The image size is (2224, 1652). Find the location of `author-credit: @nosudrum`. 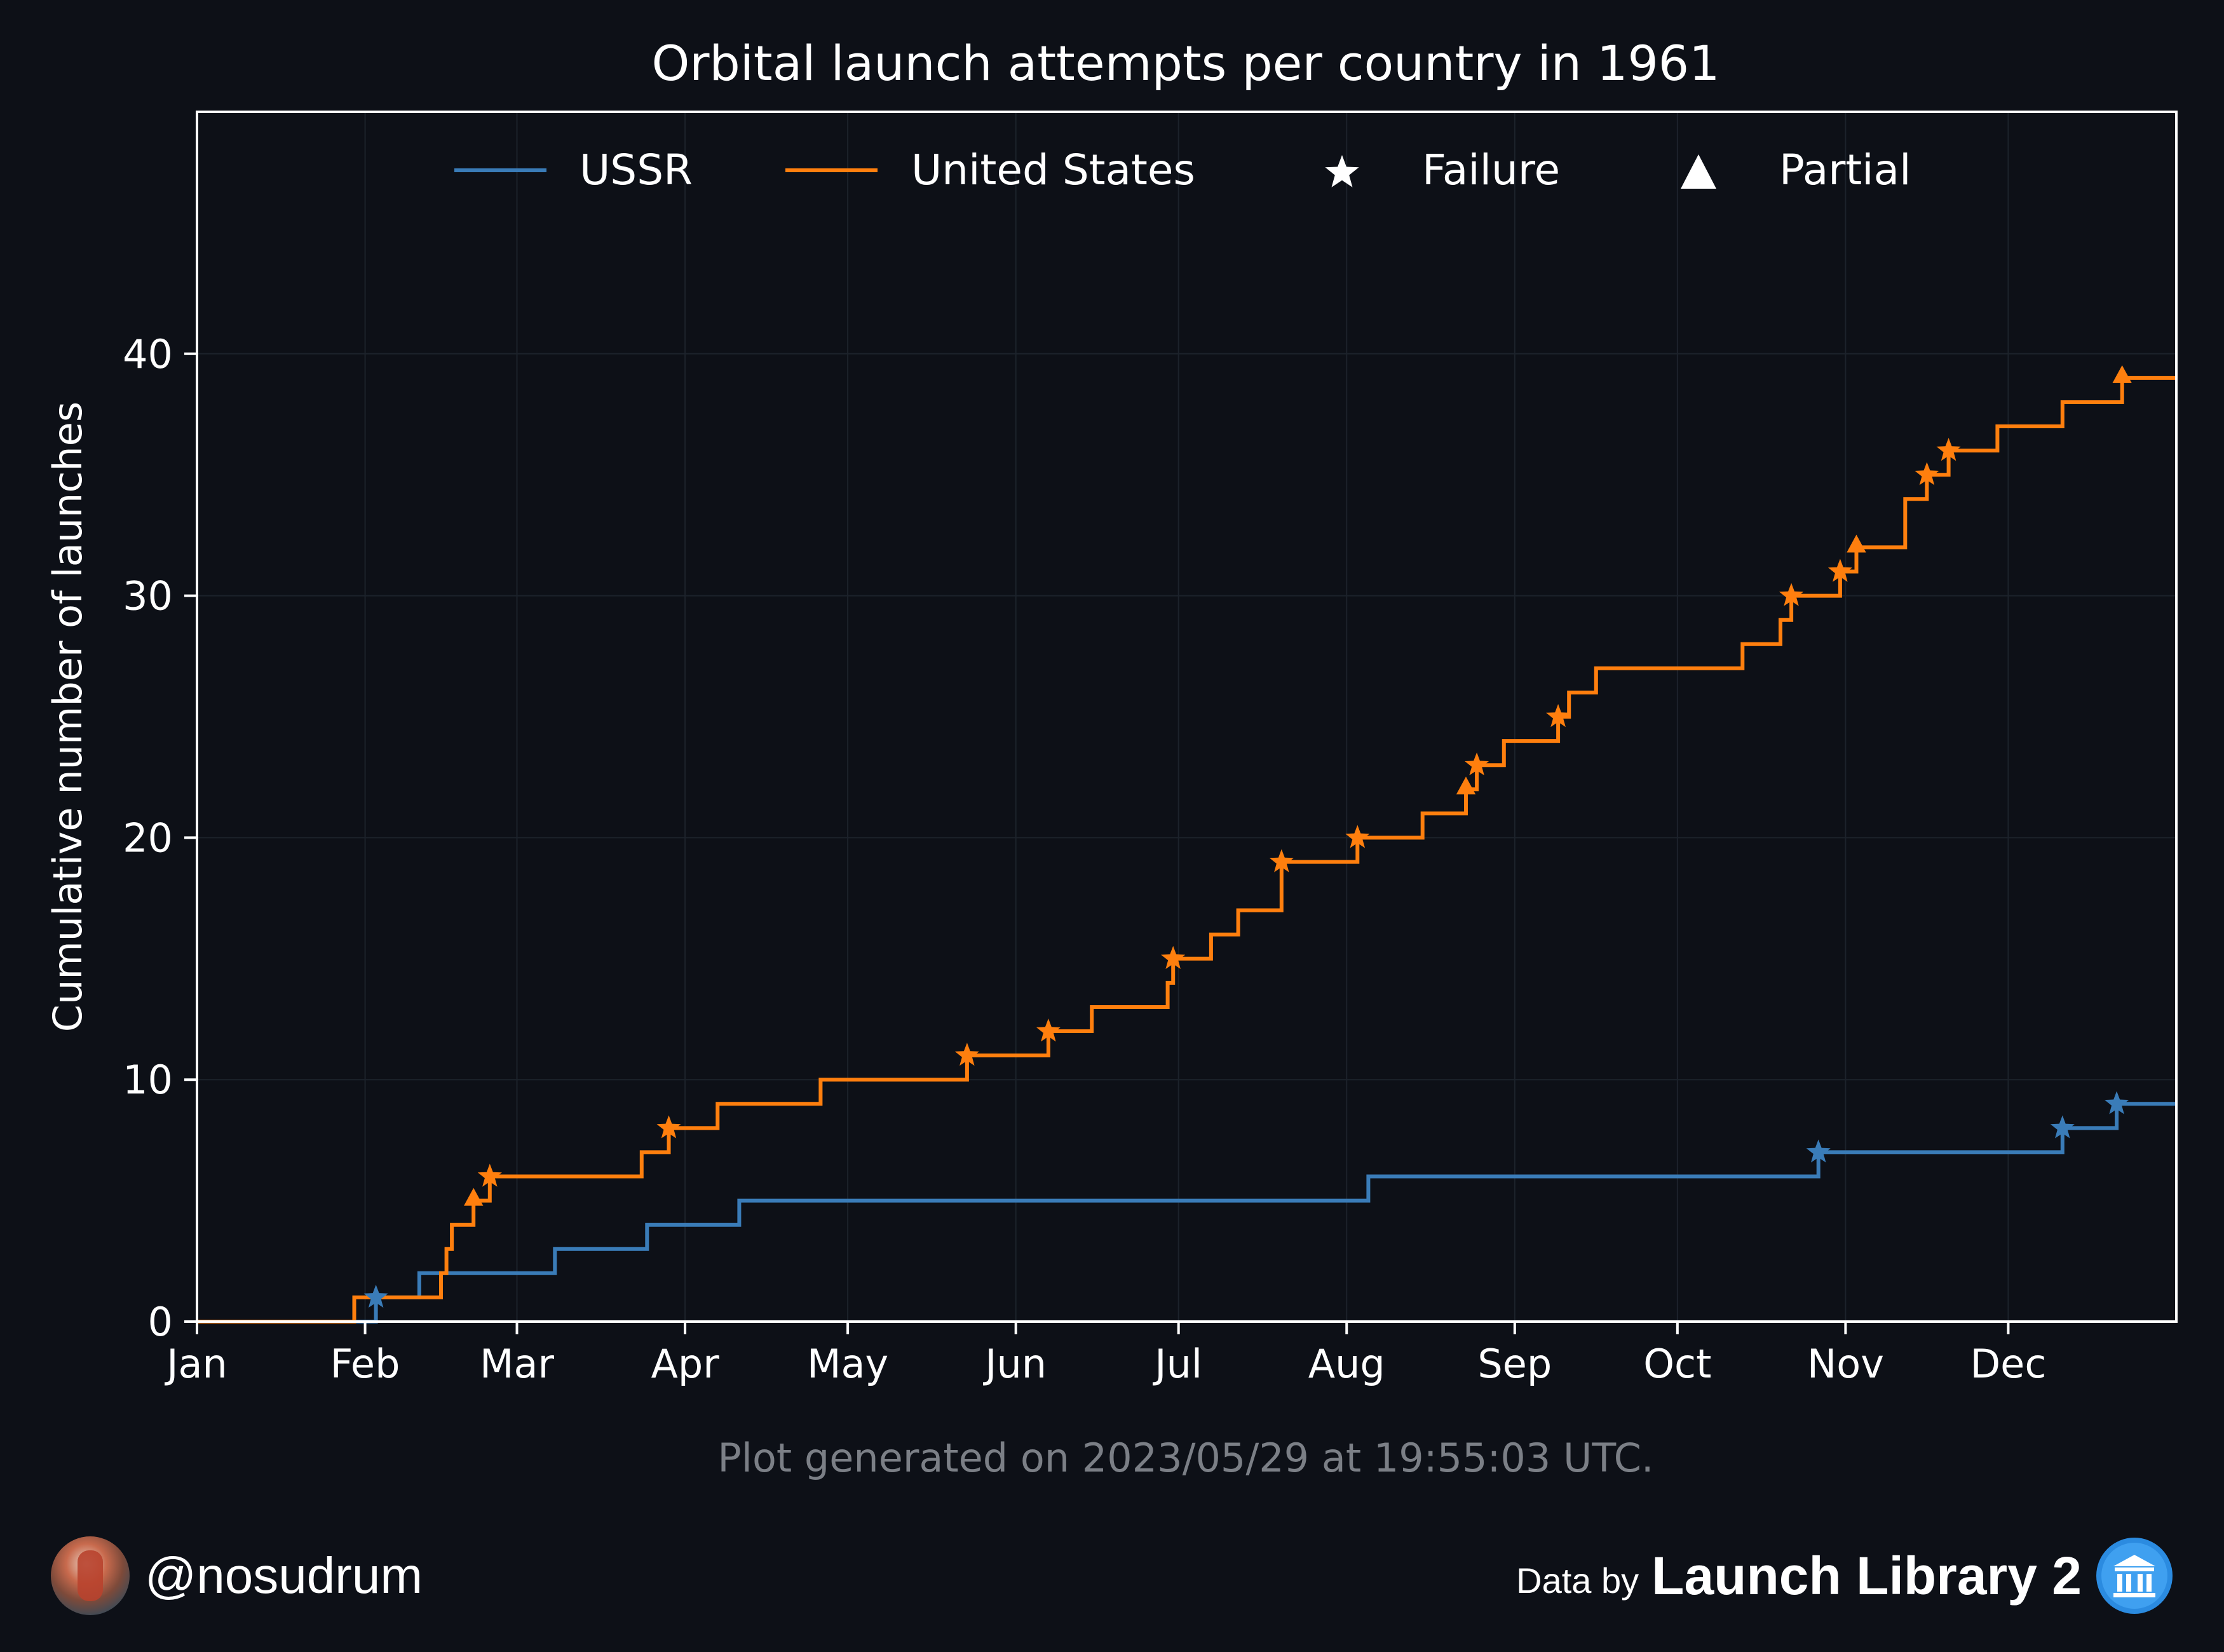

author-credit: @nosudrum is located at coordinates (237, 1575).